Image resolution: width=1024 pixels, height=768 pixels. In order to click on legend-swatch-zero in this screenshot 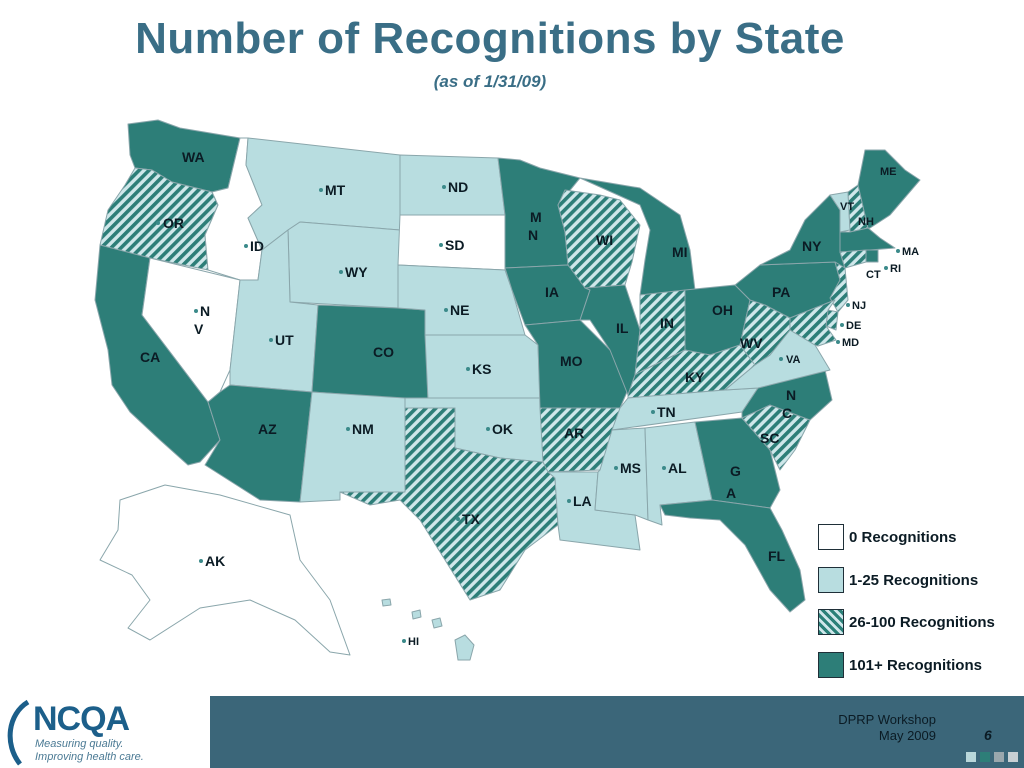, I will do `click(831, 537)`.